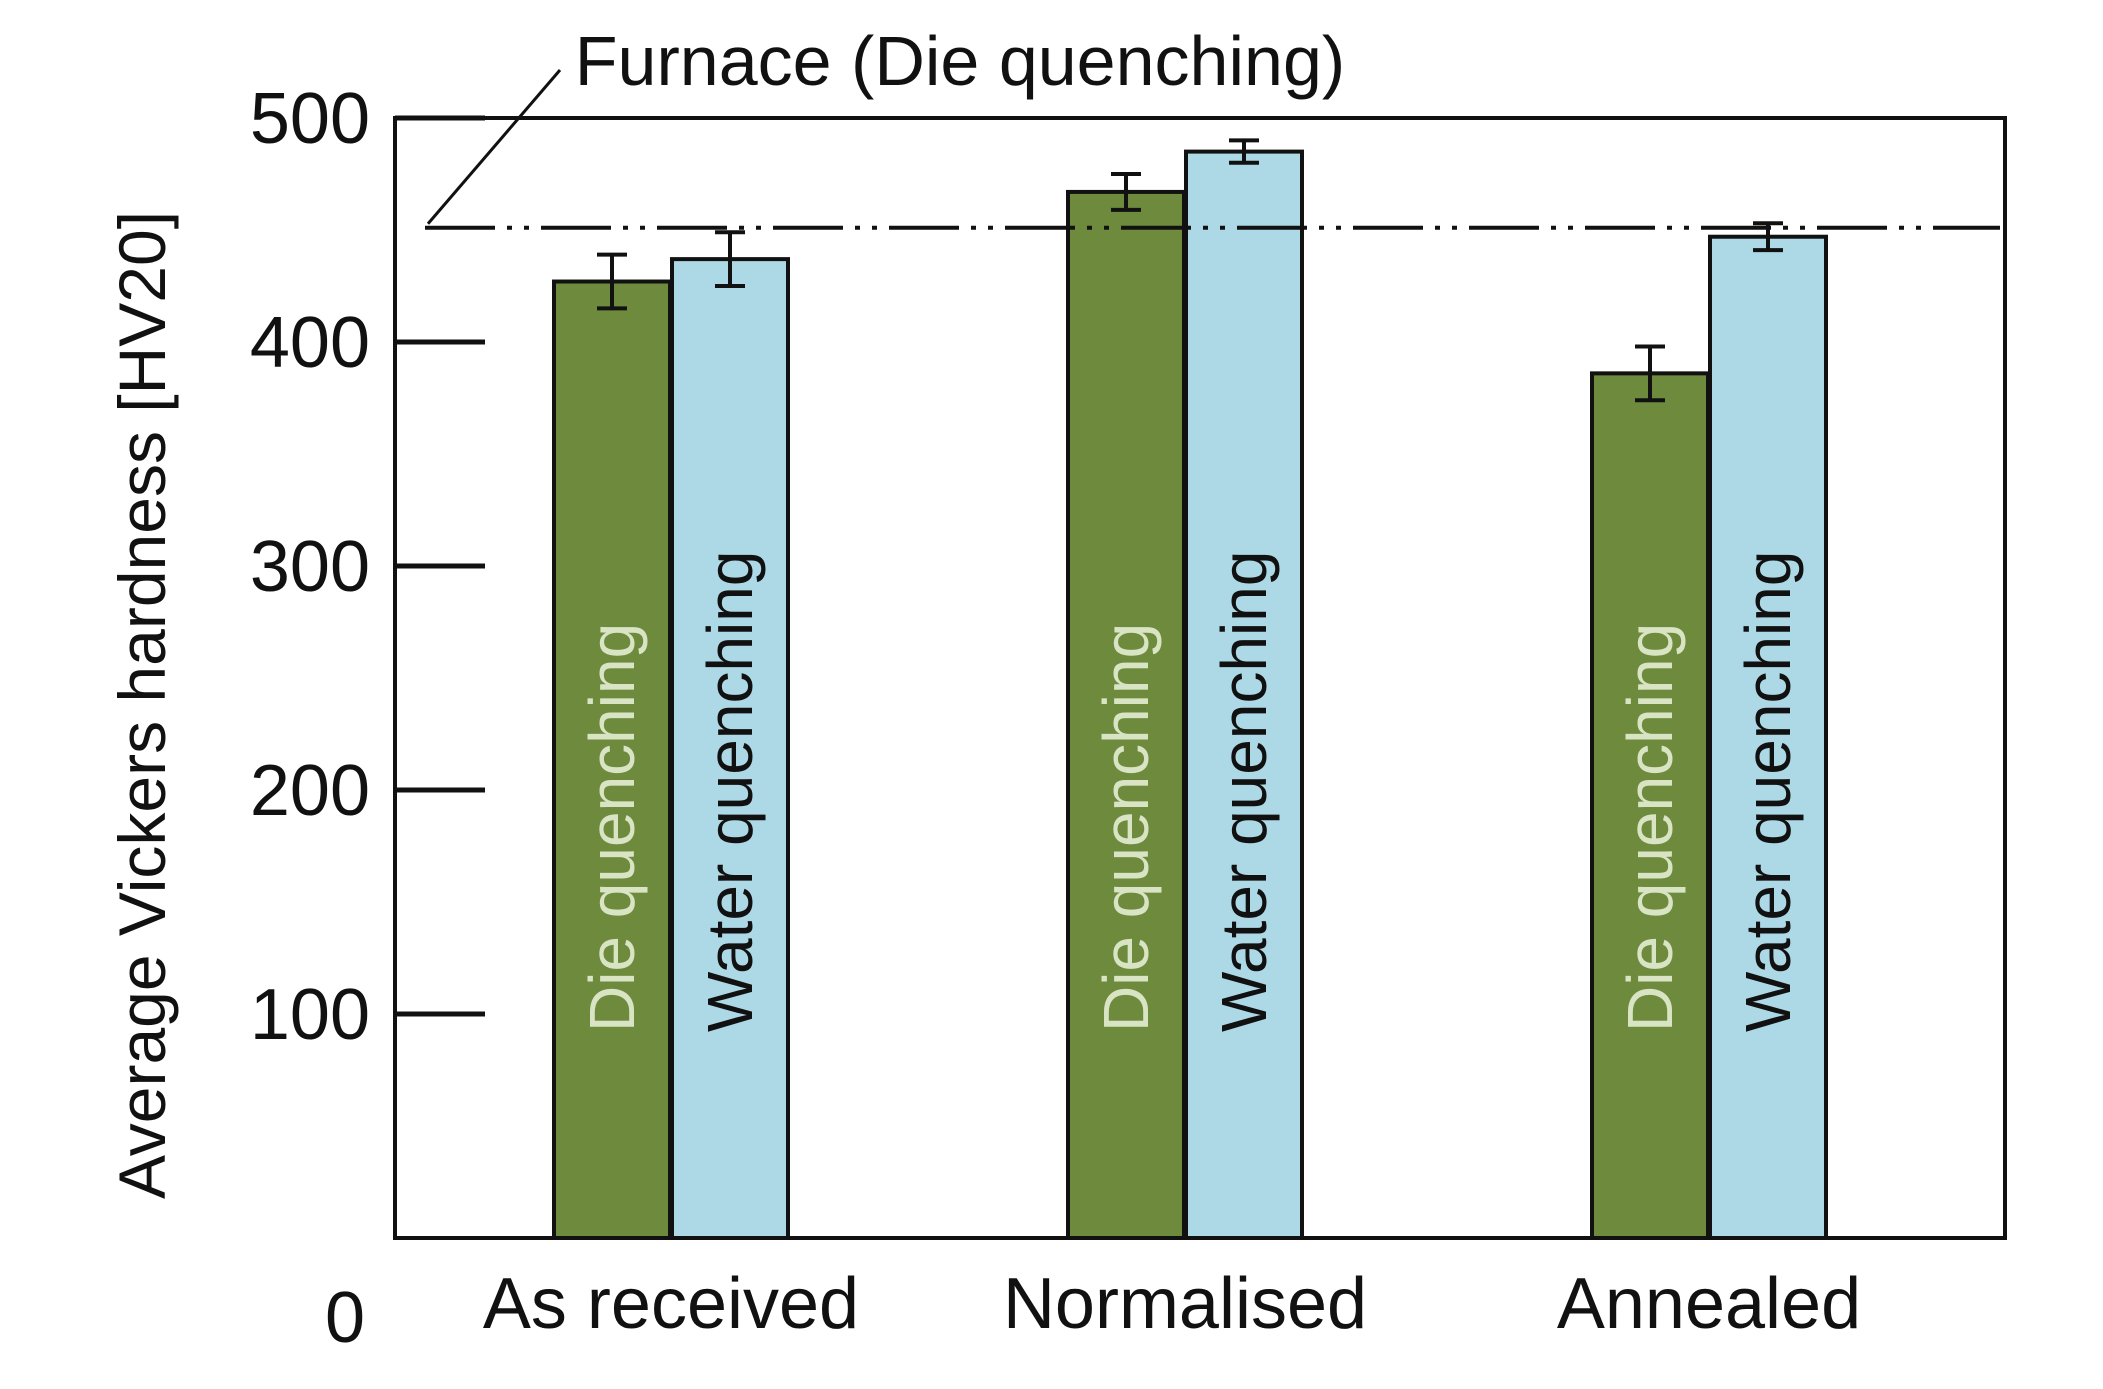 Image resolution: width=2103 pixels, height=1389 pixels. What do you see at coordinates (671, 1304) in the screenshot?
I see `x-category-label-as-received: As received` at bounding box center [671, 1304].